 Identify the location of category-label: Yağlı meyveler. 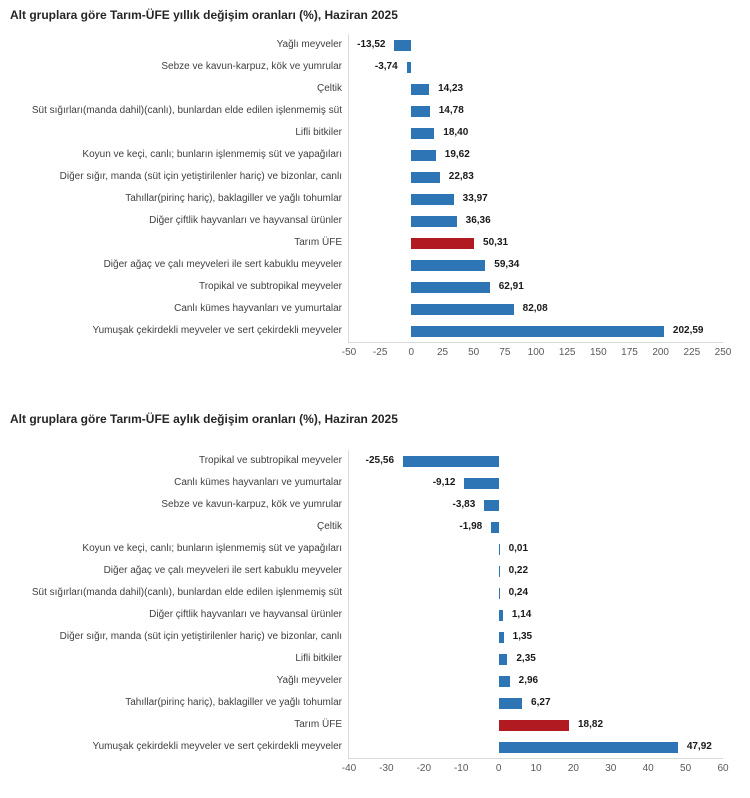
(309, 680).